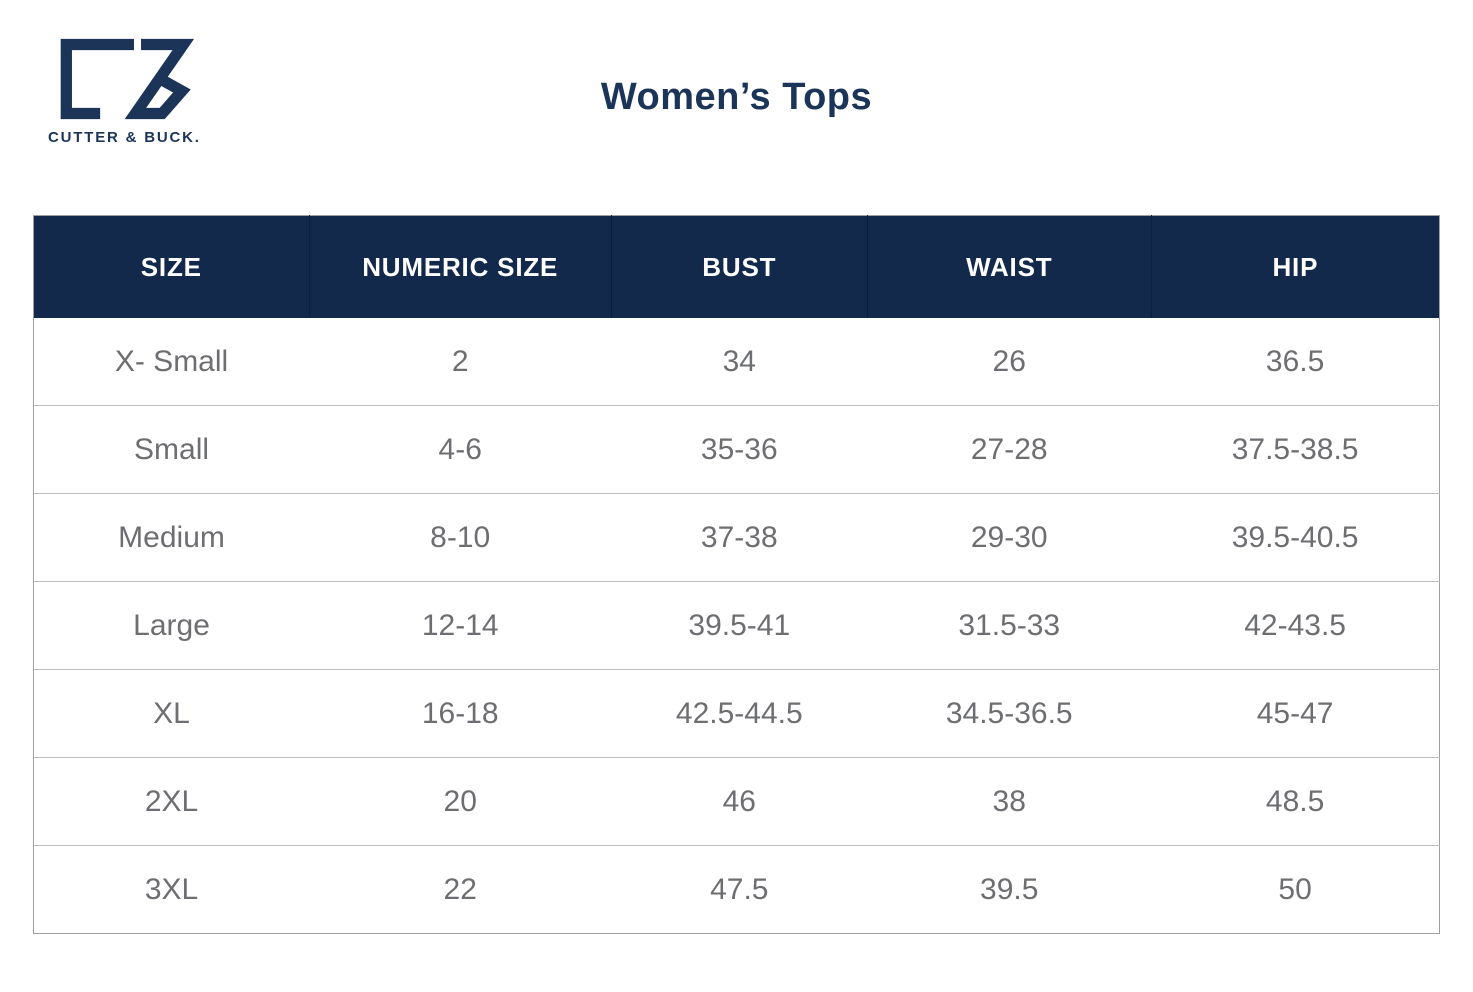 The image size is (1473, 992). What do you see at coordinates (1295, 449) in the screenshot?
I see `measurement-cell: 37.5-38.5` at bounding box center [1295, 449].